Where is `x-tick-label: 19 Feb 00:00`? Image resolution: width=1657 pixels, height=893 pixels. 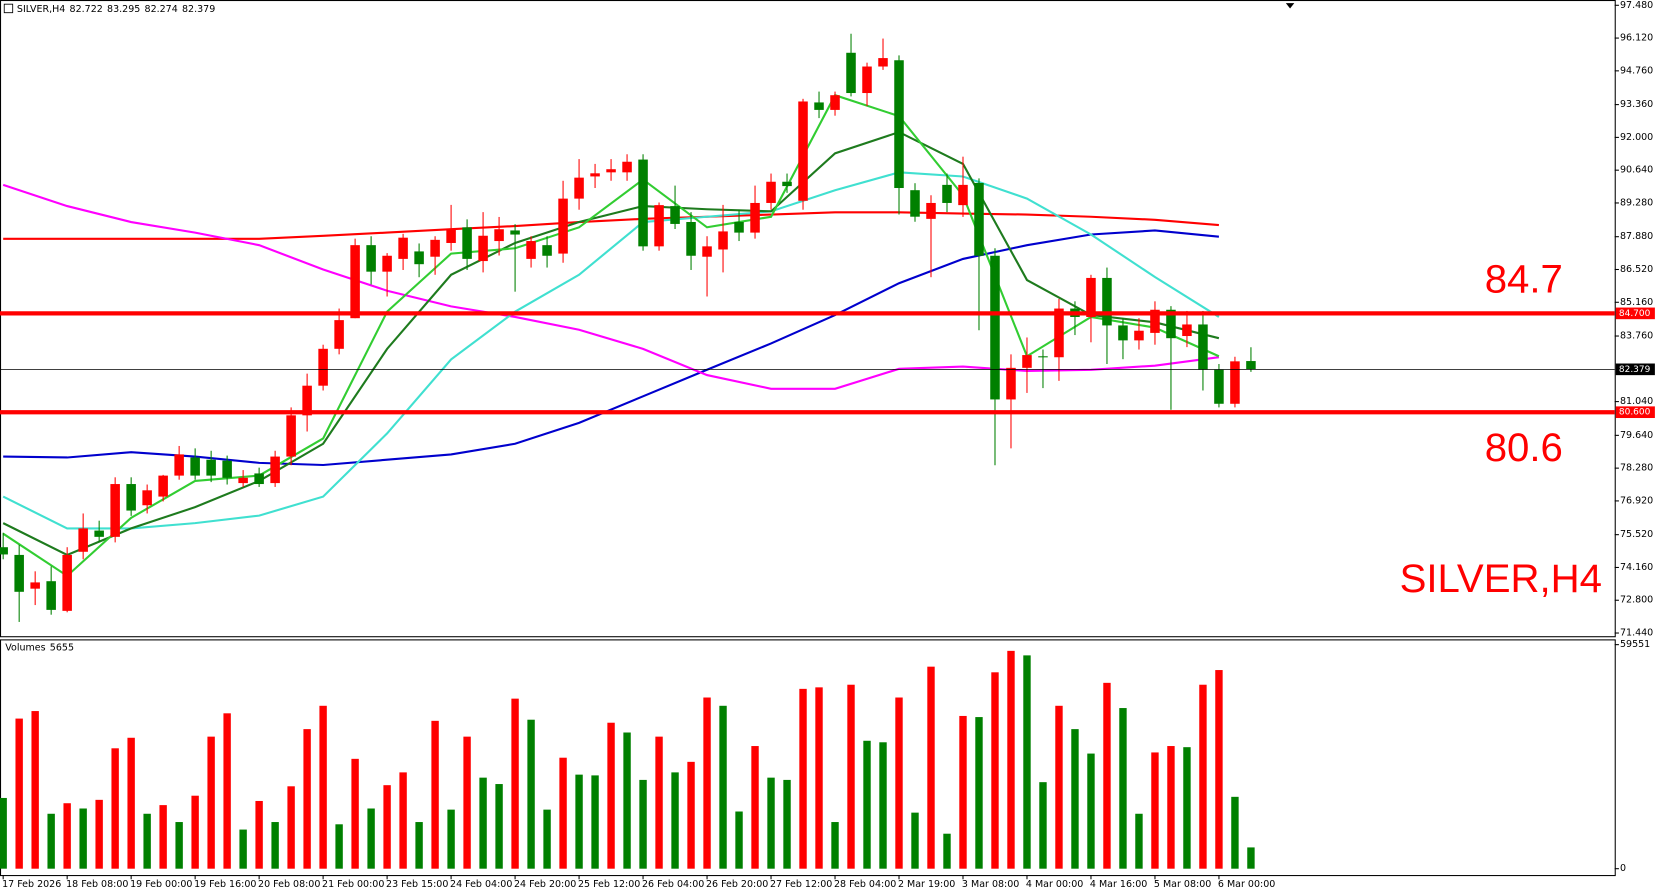 x-tick-label: 19 Feb 00:00 is located at coordinates (161, 884).